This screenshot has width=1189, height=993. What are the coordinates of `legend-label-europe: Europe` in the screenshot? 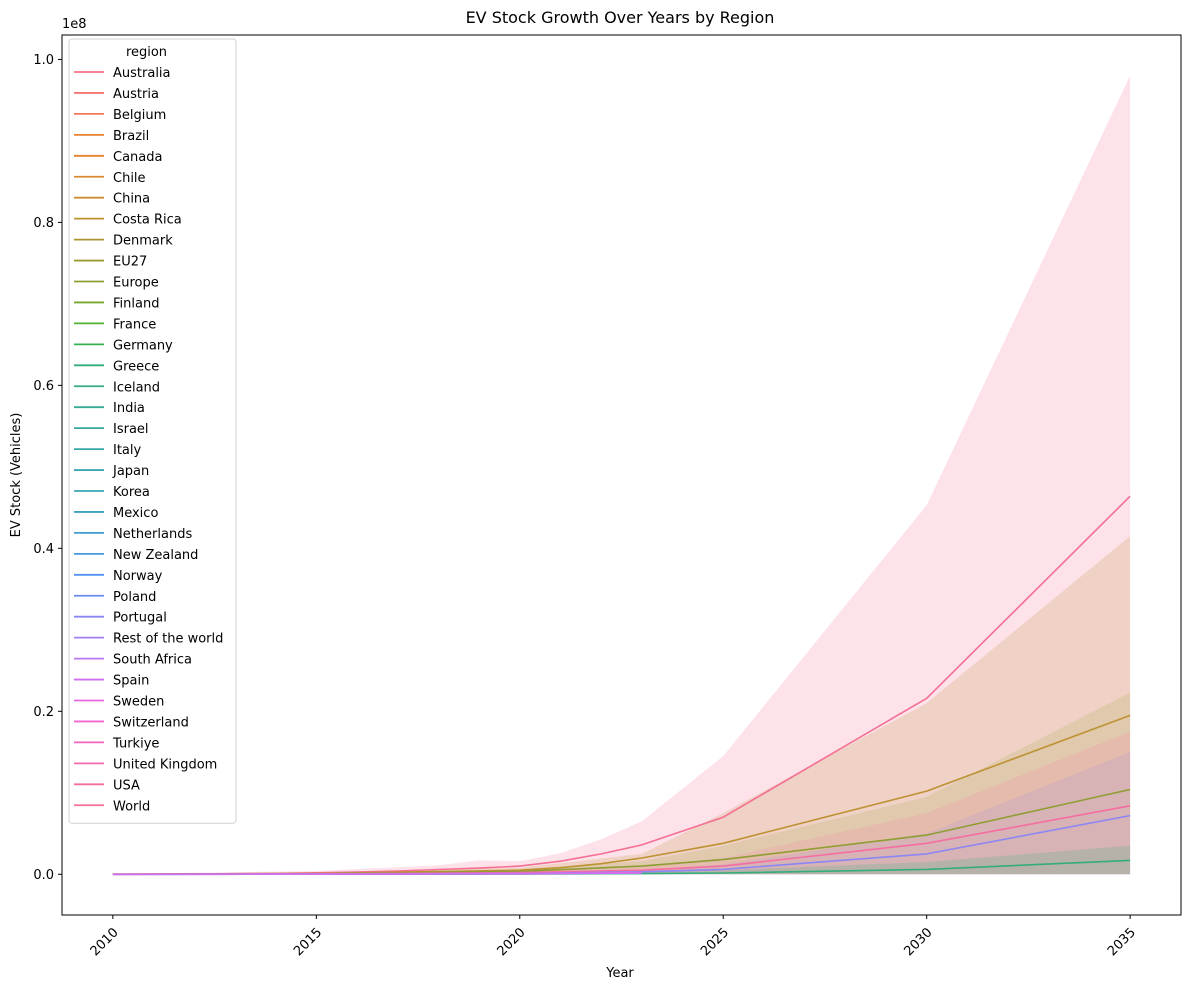 It's located at (136, 283).